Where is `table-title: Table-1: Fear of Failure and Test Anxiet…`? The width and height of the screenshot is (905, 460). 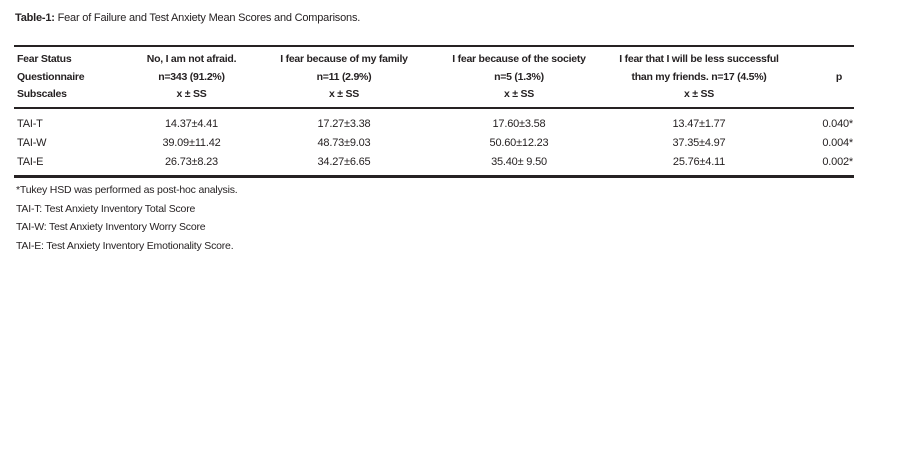
table-title: Table-1: Fear of Failure and Test Anxiet… is located at coordinates (187, 18).